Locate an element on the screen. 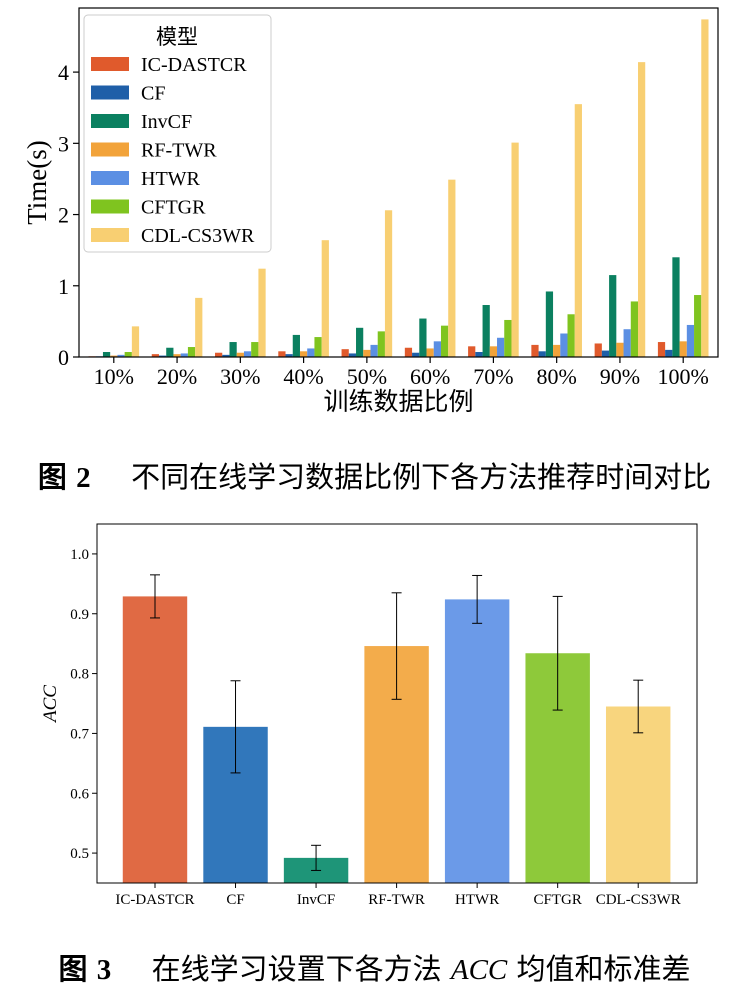 The height and width of the screenshot is (999, 749). y-axis-label: ACC is located at coordinates (50, 704).